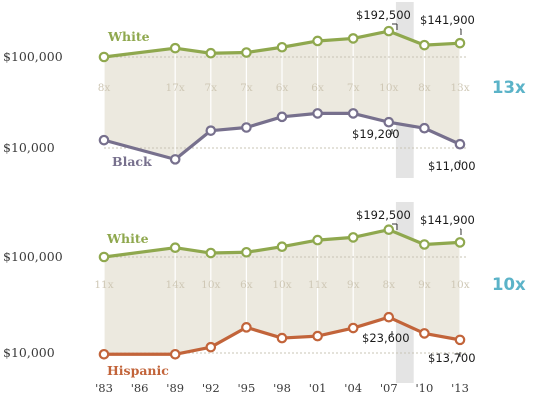  What do you see at coordinates (509, 87) in the screenshot?
I see `current-multiple: 13x` at bounding box center [509, 87].